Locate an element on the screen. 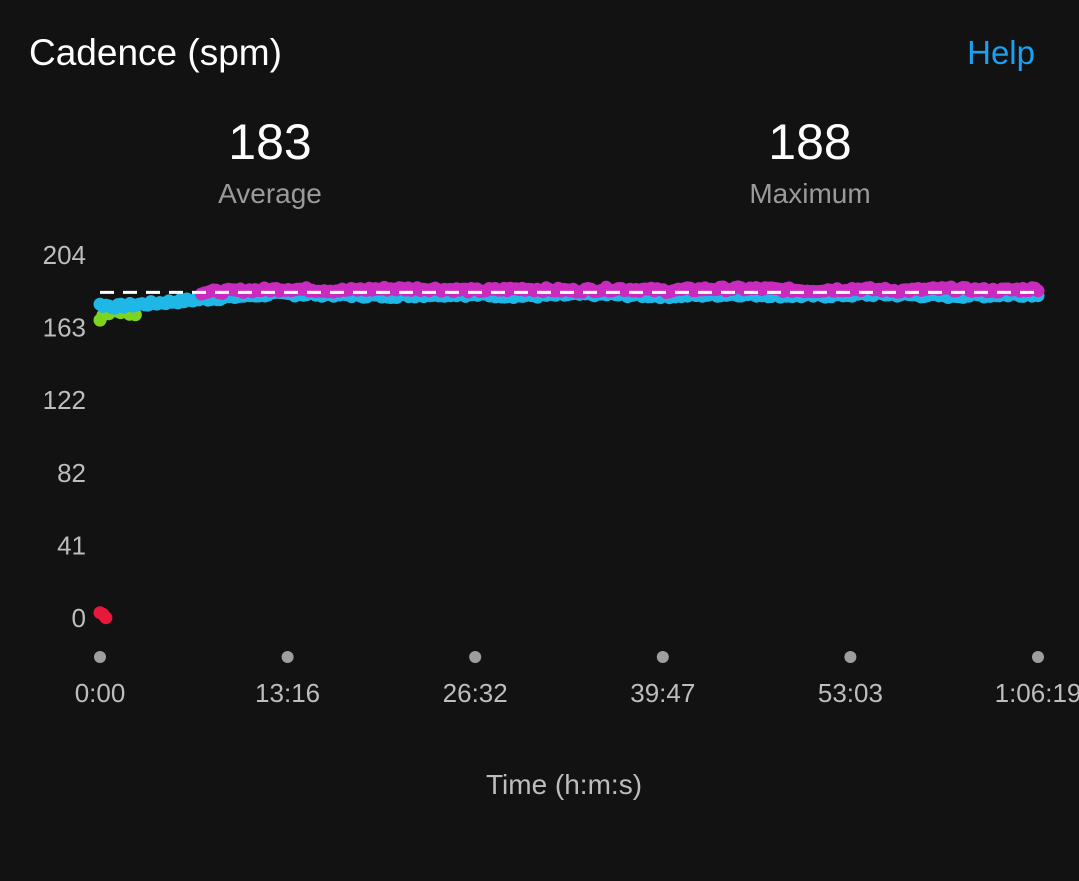  maximum-stat: 188 Maximum is located at coordinates (810, 162).